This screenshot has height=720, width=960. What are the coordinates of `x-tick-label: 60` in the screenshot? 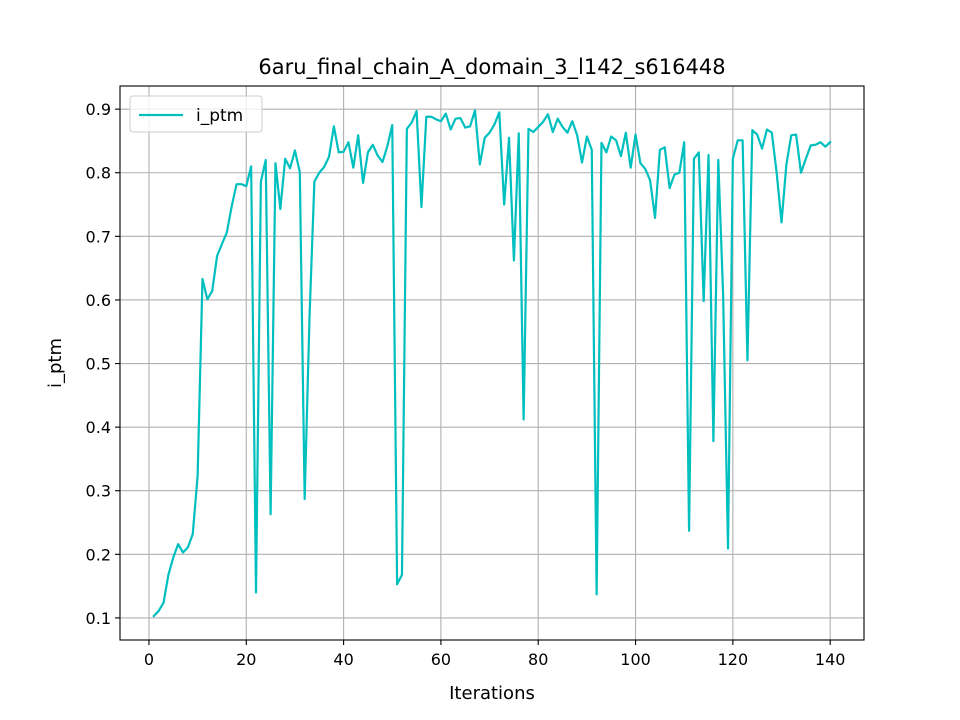 It's located at (441, 659).